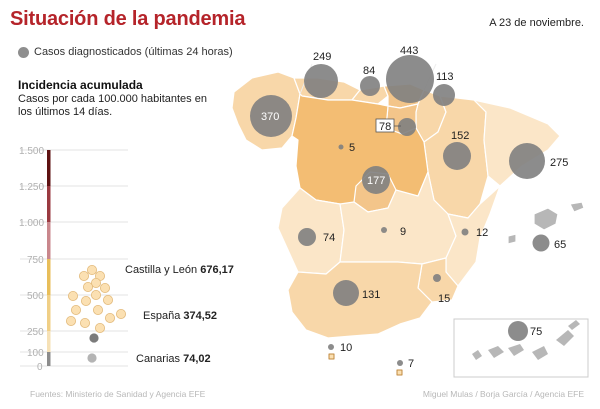 The height and width of the screenshot is (409, 600). I want to click on bubble-valencia, so click(465, 232).